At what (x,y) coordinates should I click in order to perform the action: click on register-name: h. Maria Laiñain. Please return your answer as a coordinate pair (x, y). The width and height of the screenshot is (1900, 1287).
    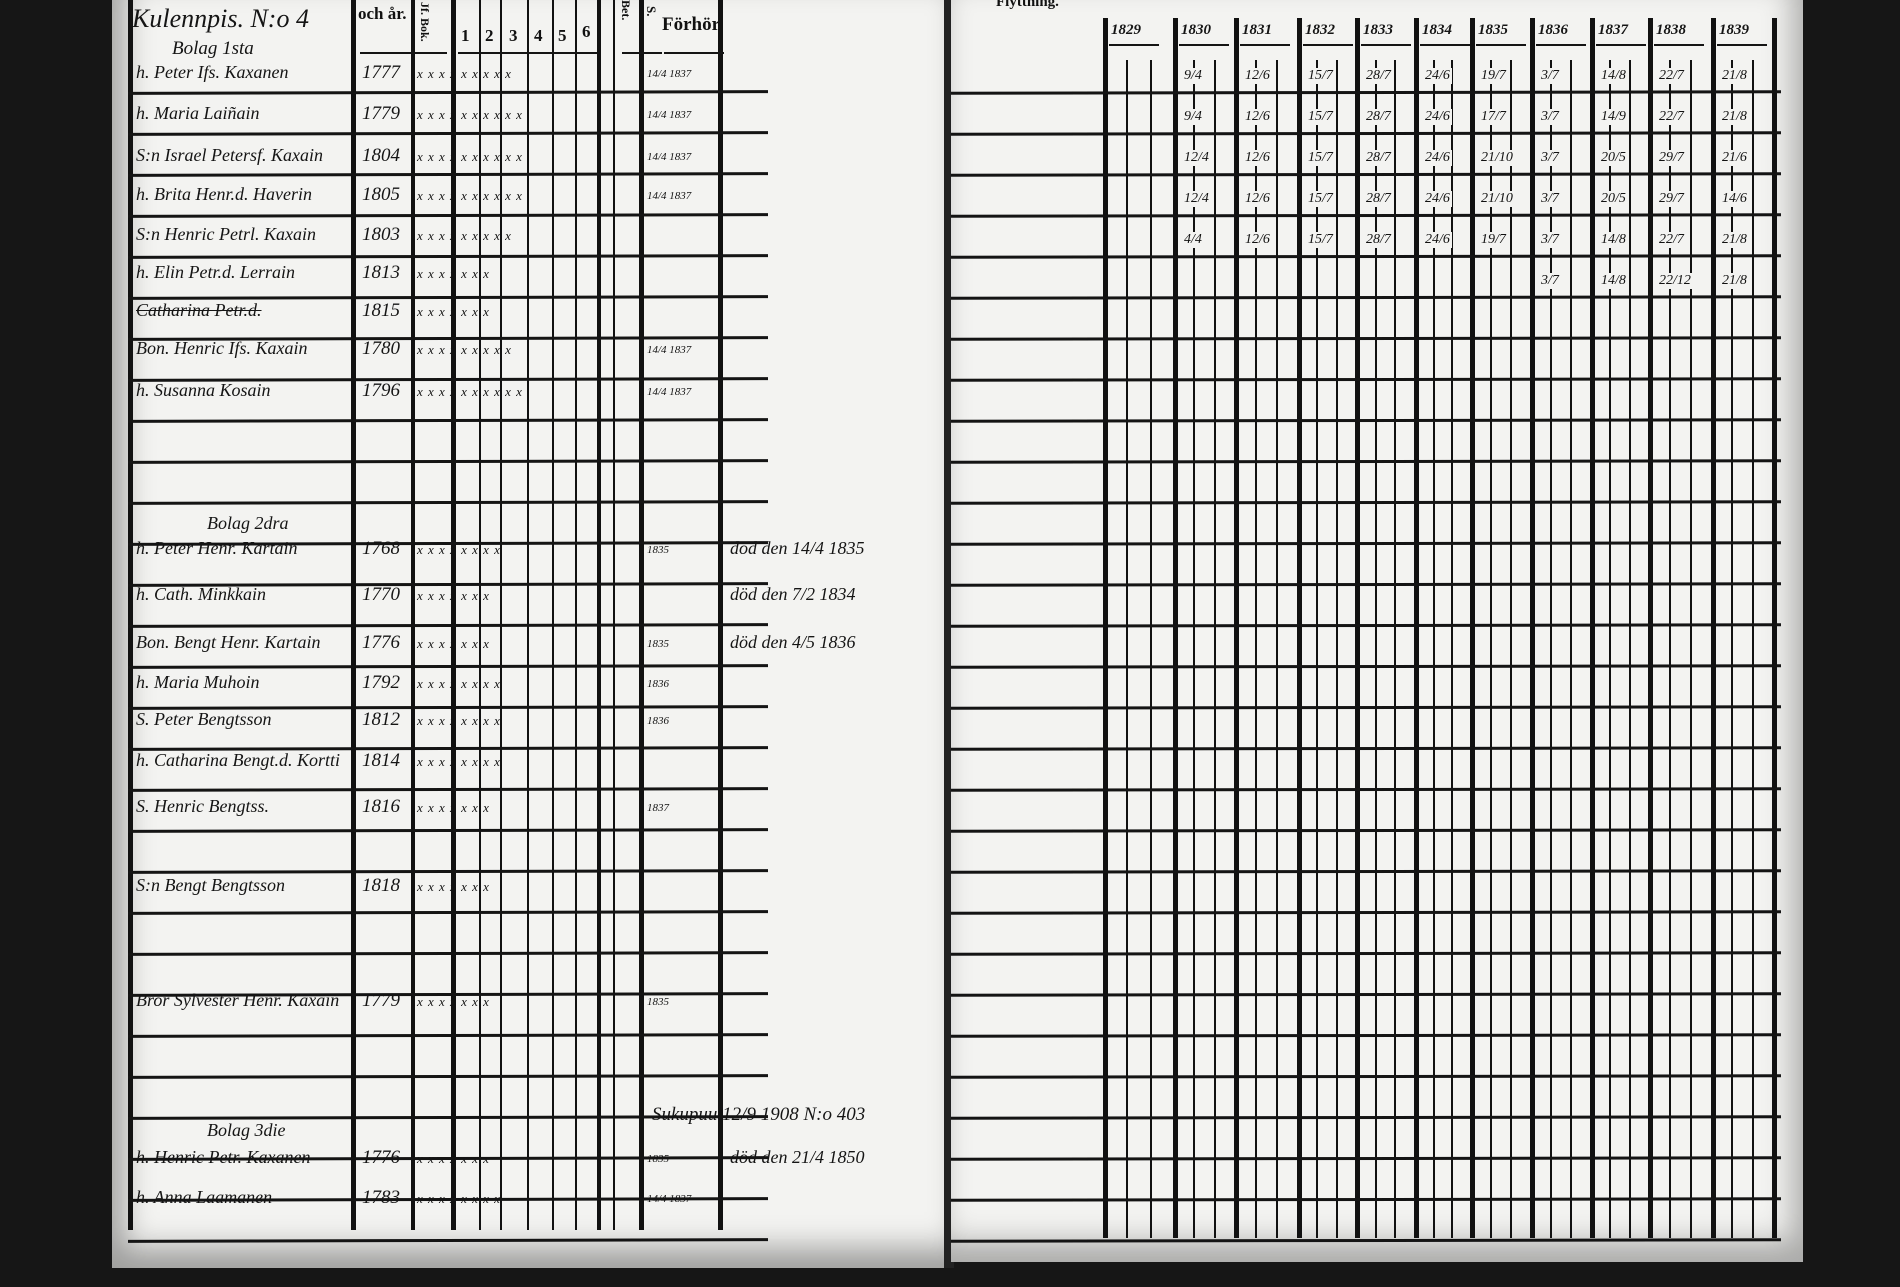
    Looking at the image, I should click on (198, 113).